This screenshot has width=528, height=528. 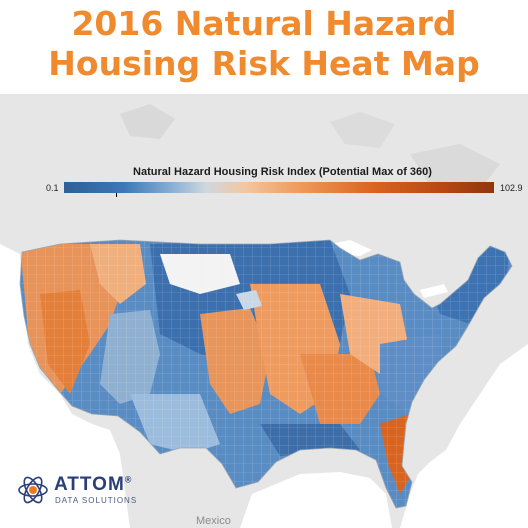 What do you see at coordinates (264, 23) in the screenshot?
I see `map-title-line-1: 2016 Natural Hazard` at bounding box center [264, 23].